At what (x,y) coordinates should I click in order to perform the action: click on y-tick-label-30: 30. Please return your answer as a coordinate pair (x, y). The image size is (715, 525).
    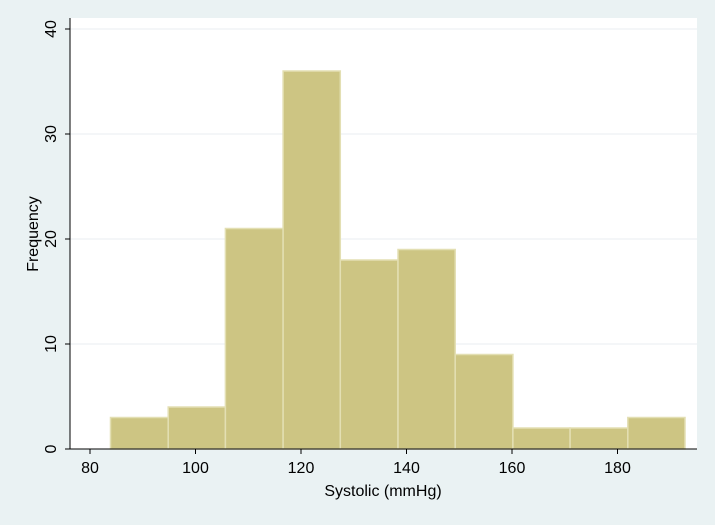
    Looking at the image, I should click on (51, 134).